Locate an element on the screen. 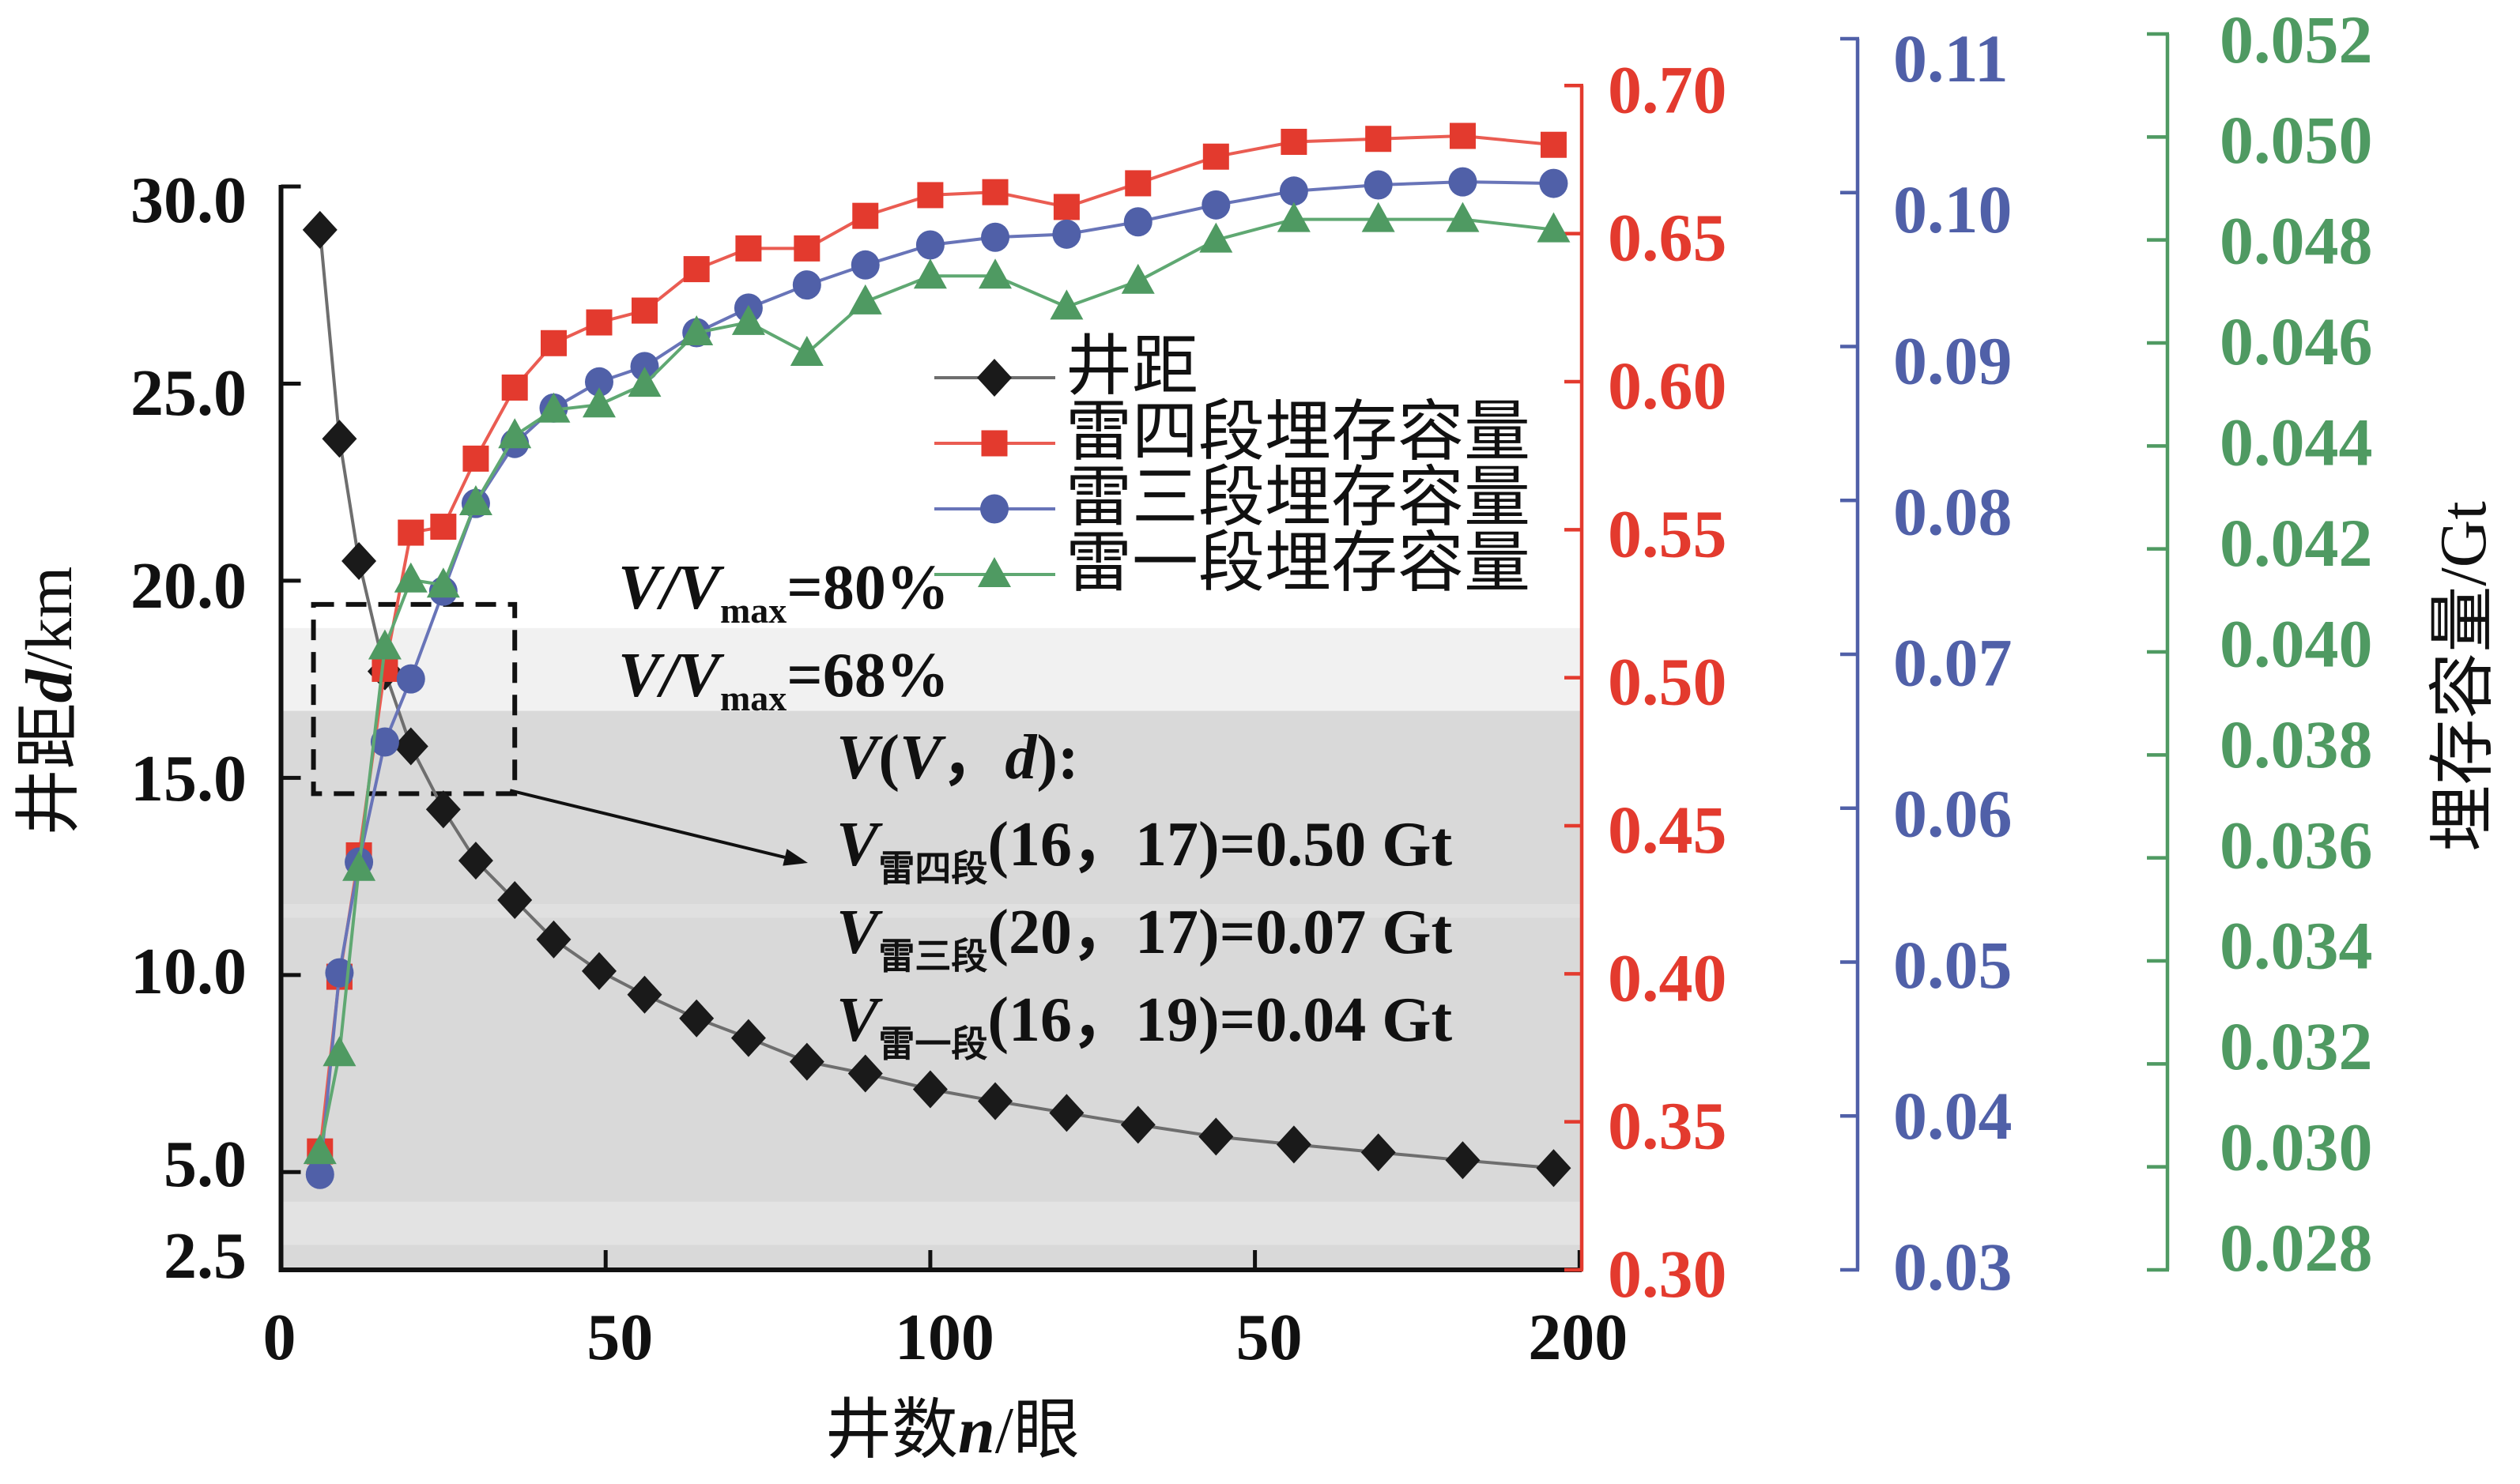 This screenshot has height=1484, width=2520. result-lei3: V雷三段(20，17)=0.07 Gt is located at coordinates (1144, 937).